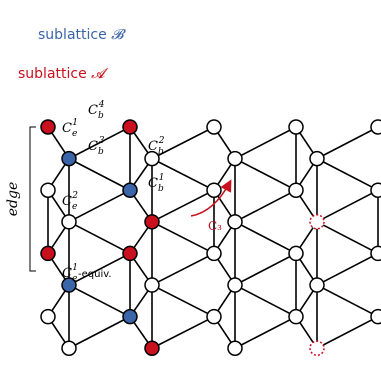 The width and height of the screenshot is (381, 387). What do you see at coordinates (82, 35) in the screenshot?
I see `legend-sublattice-b: sublattice 𝓑` at bounding box center [82, 35].